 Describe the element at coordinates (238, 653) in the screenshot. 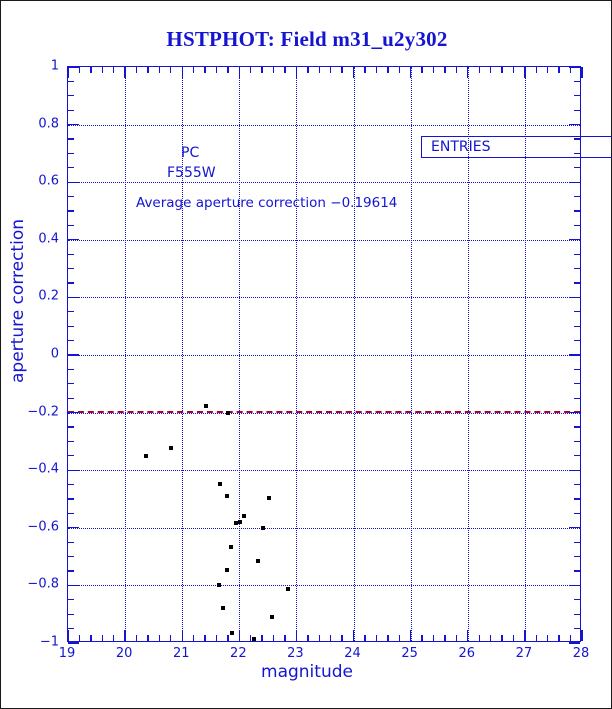

I see `x-tick-label: 22` at that location.